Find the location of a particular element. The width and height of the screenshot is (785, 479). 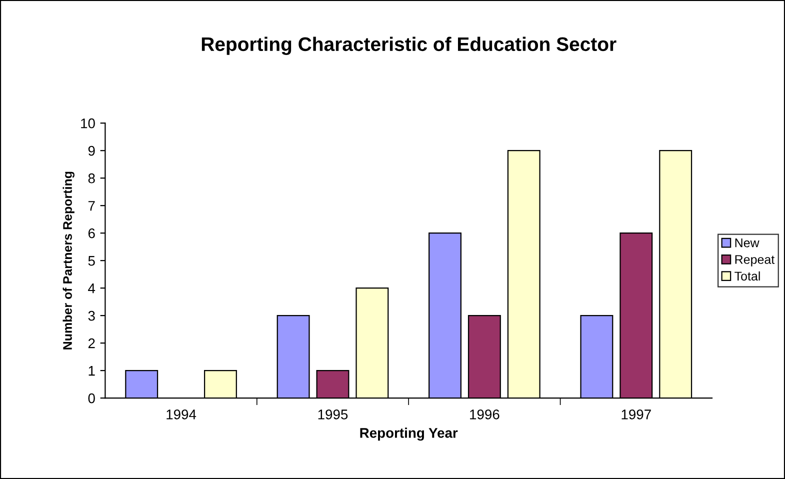

y-tick-label: 8 is located at coordinates (91, 178).